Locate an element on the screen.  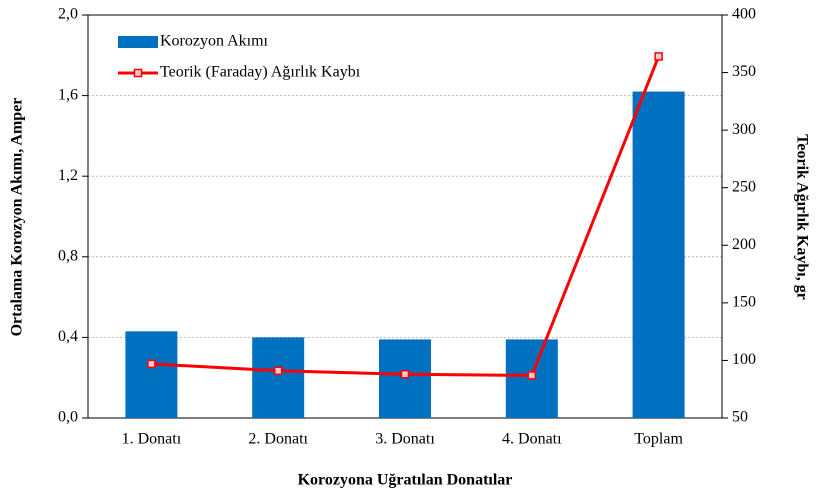
y-axis-title: Ortalama Korozyon Akımı, Amper is located at coordinates (17, 217).